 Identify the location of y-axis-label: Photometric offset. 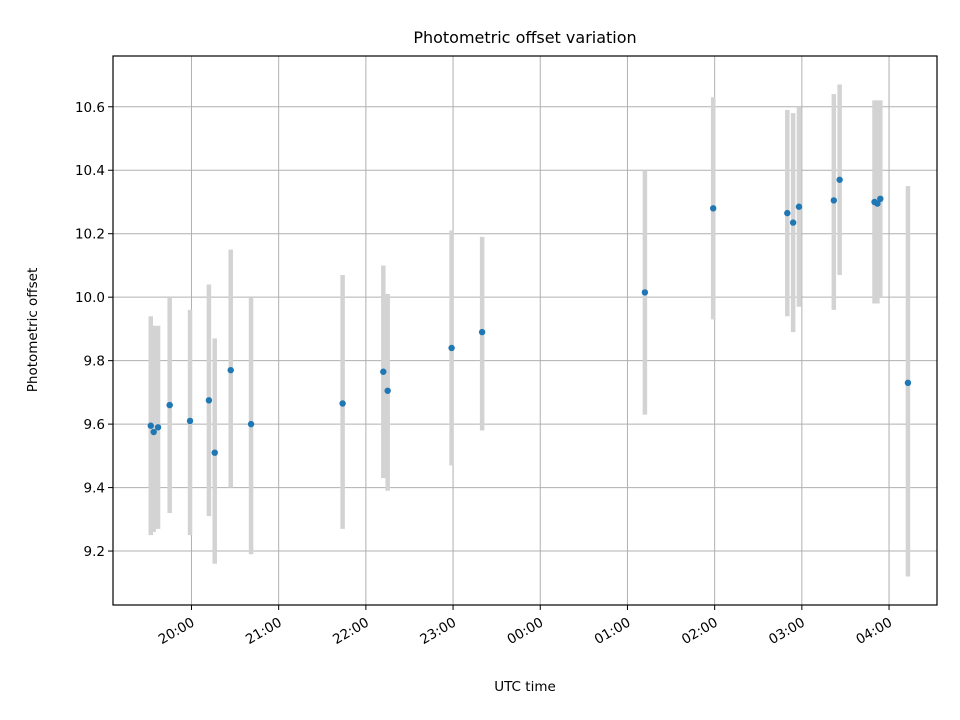
(33, 330).